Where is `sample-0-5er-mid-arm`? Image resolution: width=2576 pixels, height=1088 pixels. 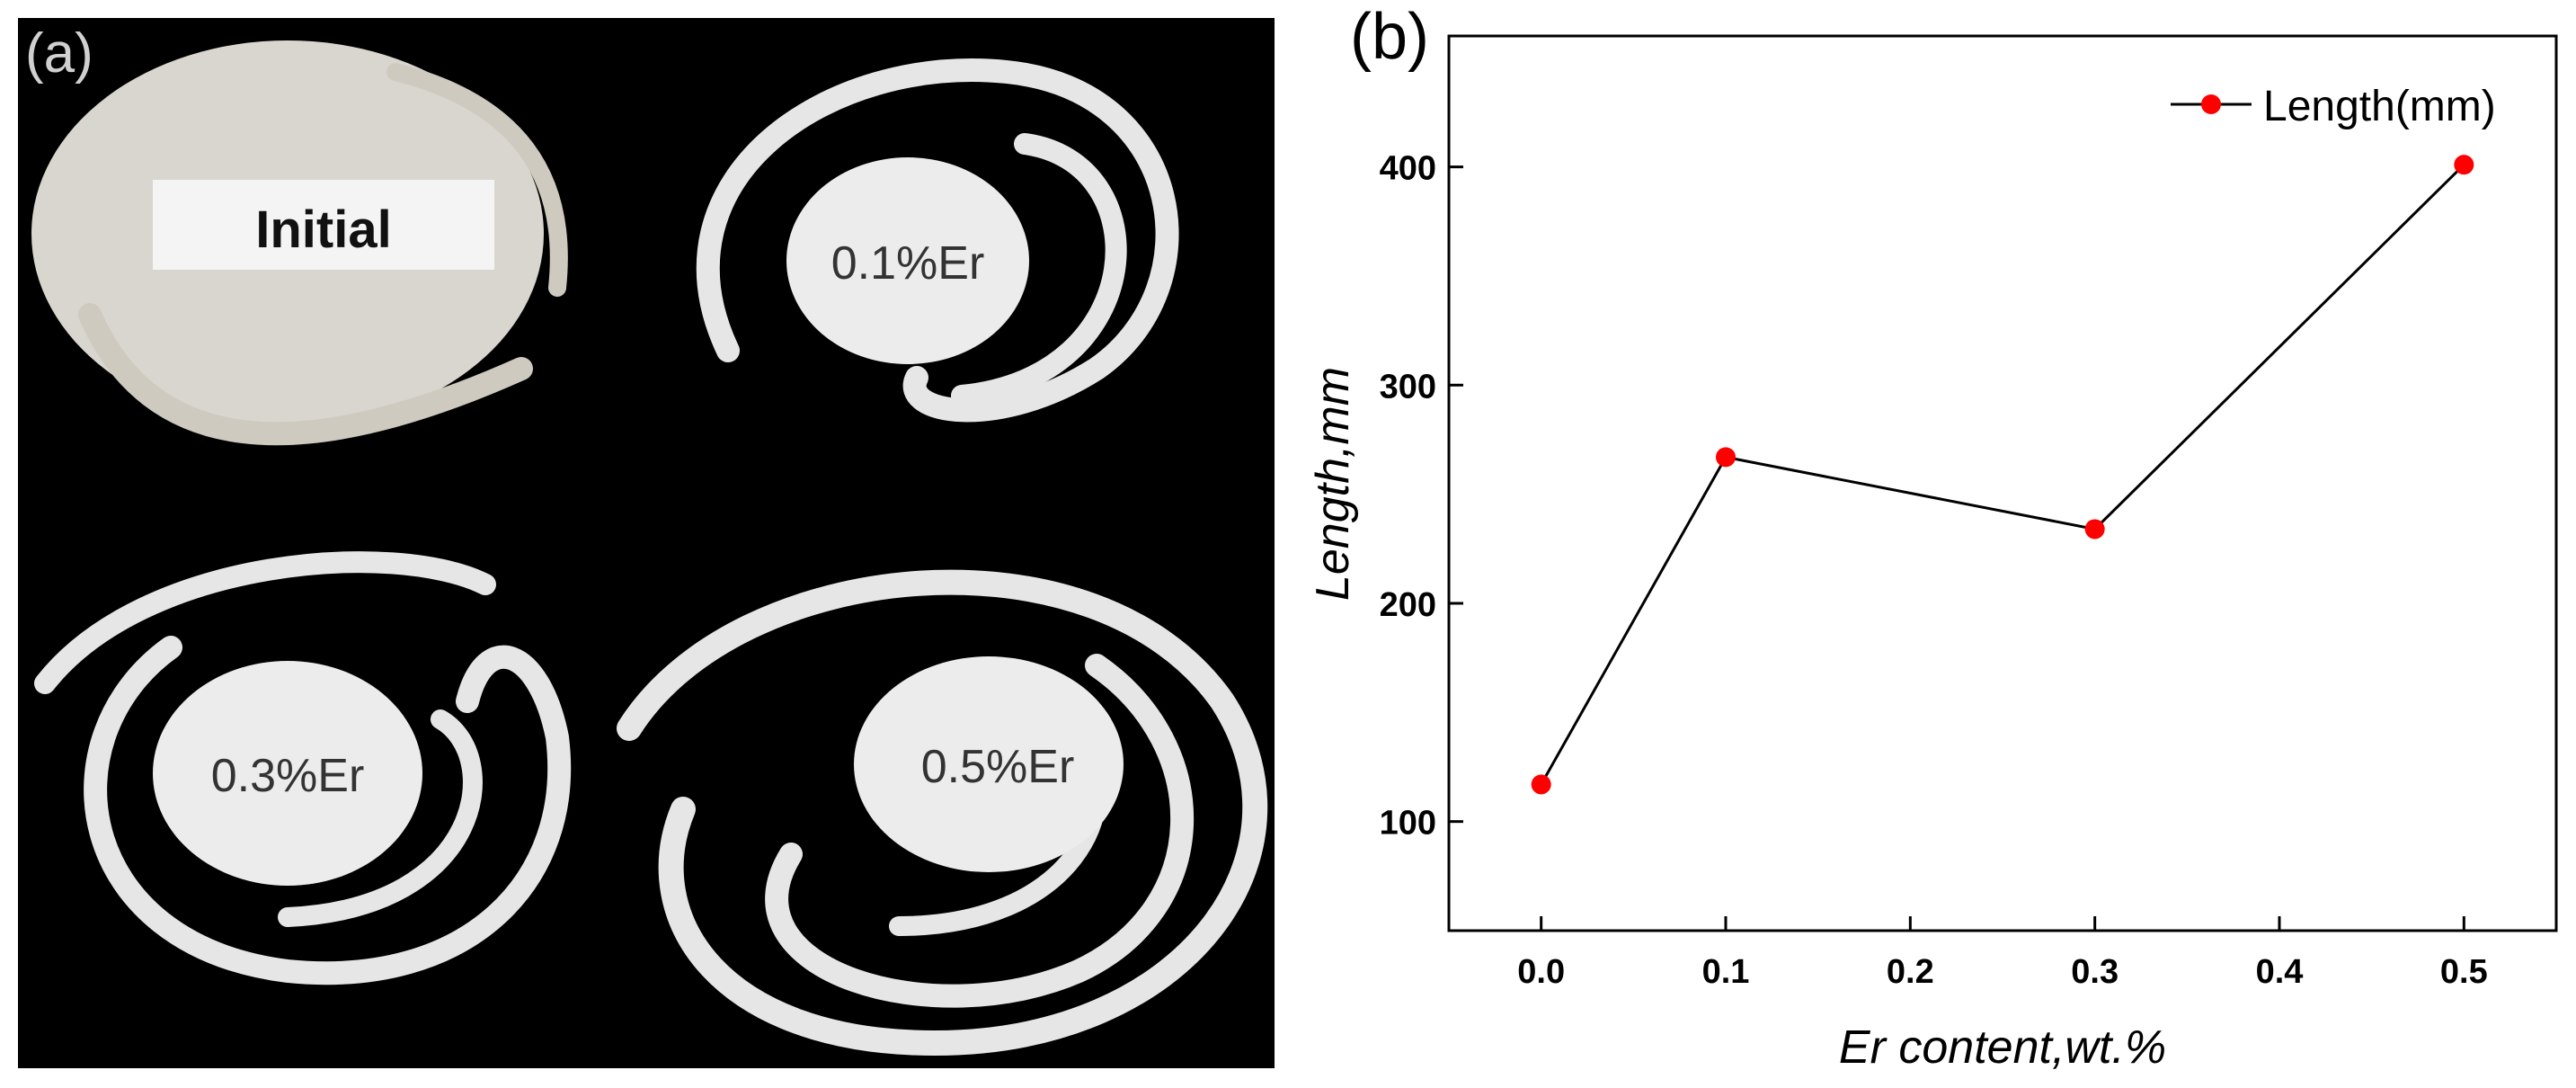 sample-0-5er-mid-arm is located at coordinates (980, 831).